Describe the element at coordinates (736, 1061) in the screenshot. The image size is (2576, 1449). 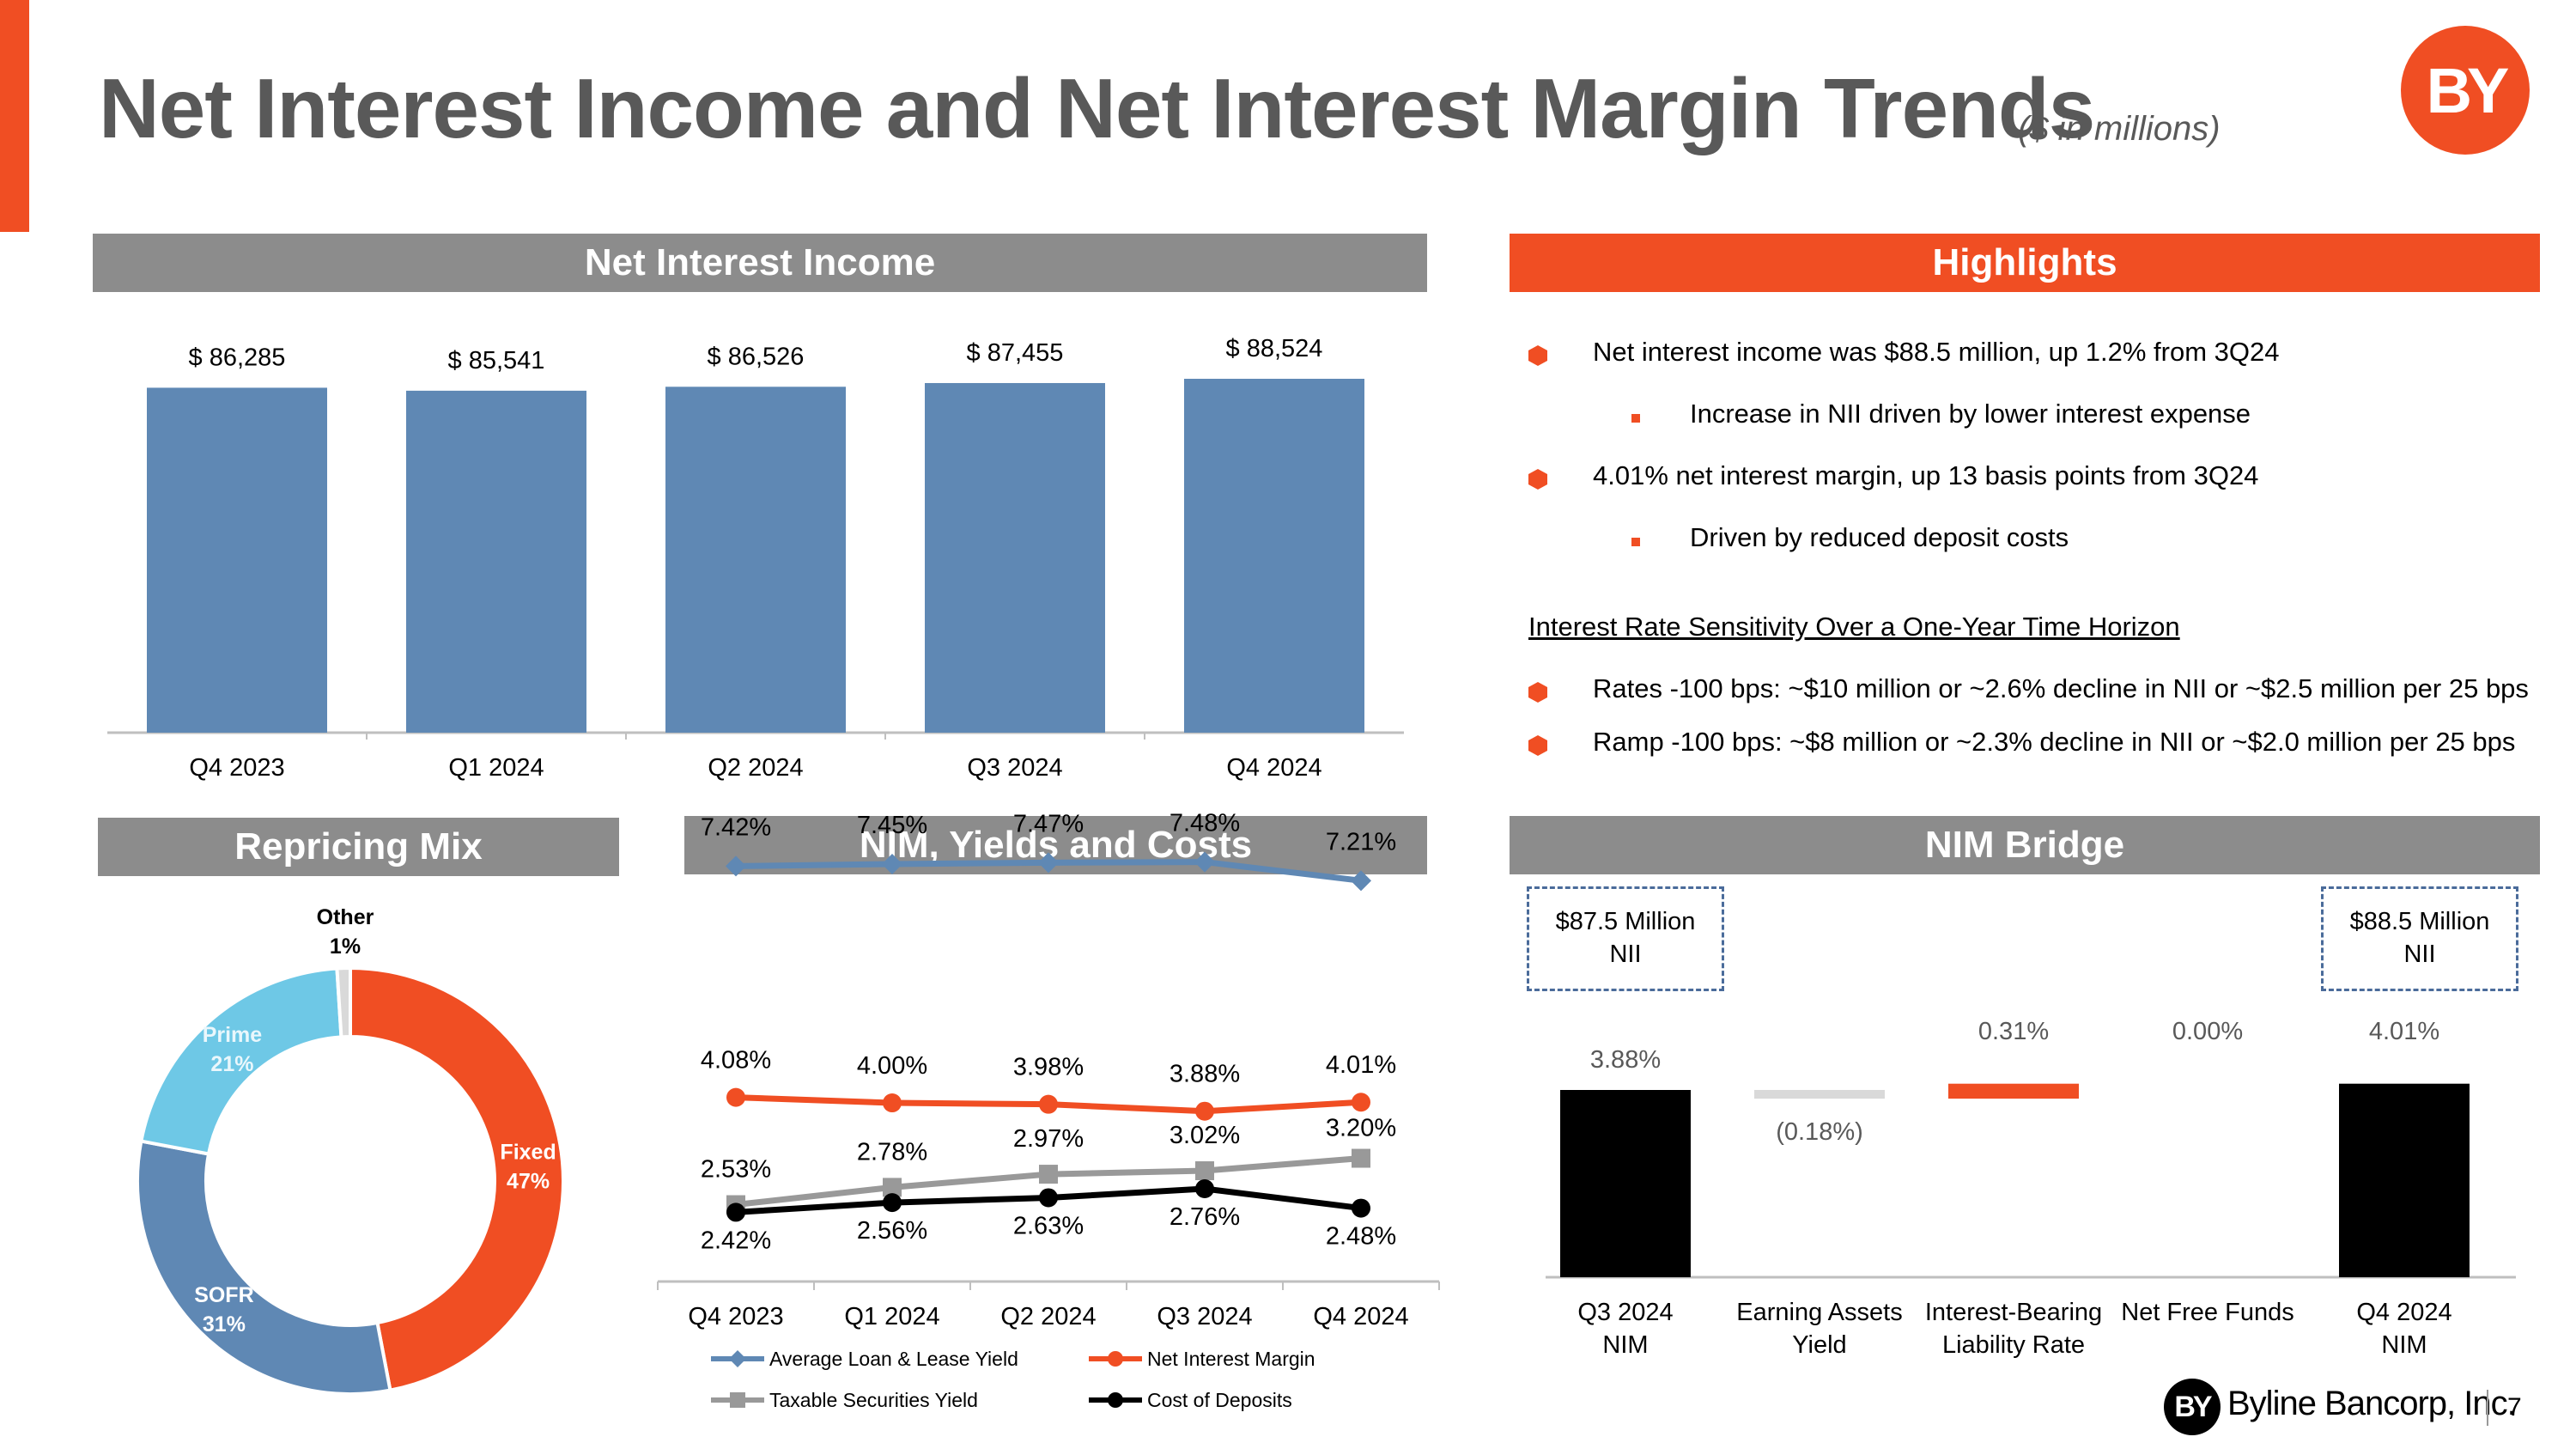
I see `nim-data-label: 4.08%` at that location.